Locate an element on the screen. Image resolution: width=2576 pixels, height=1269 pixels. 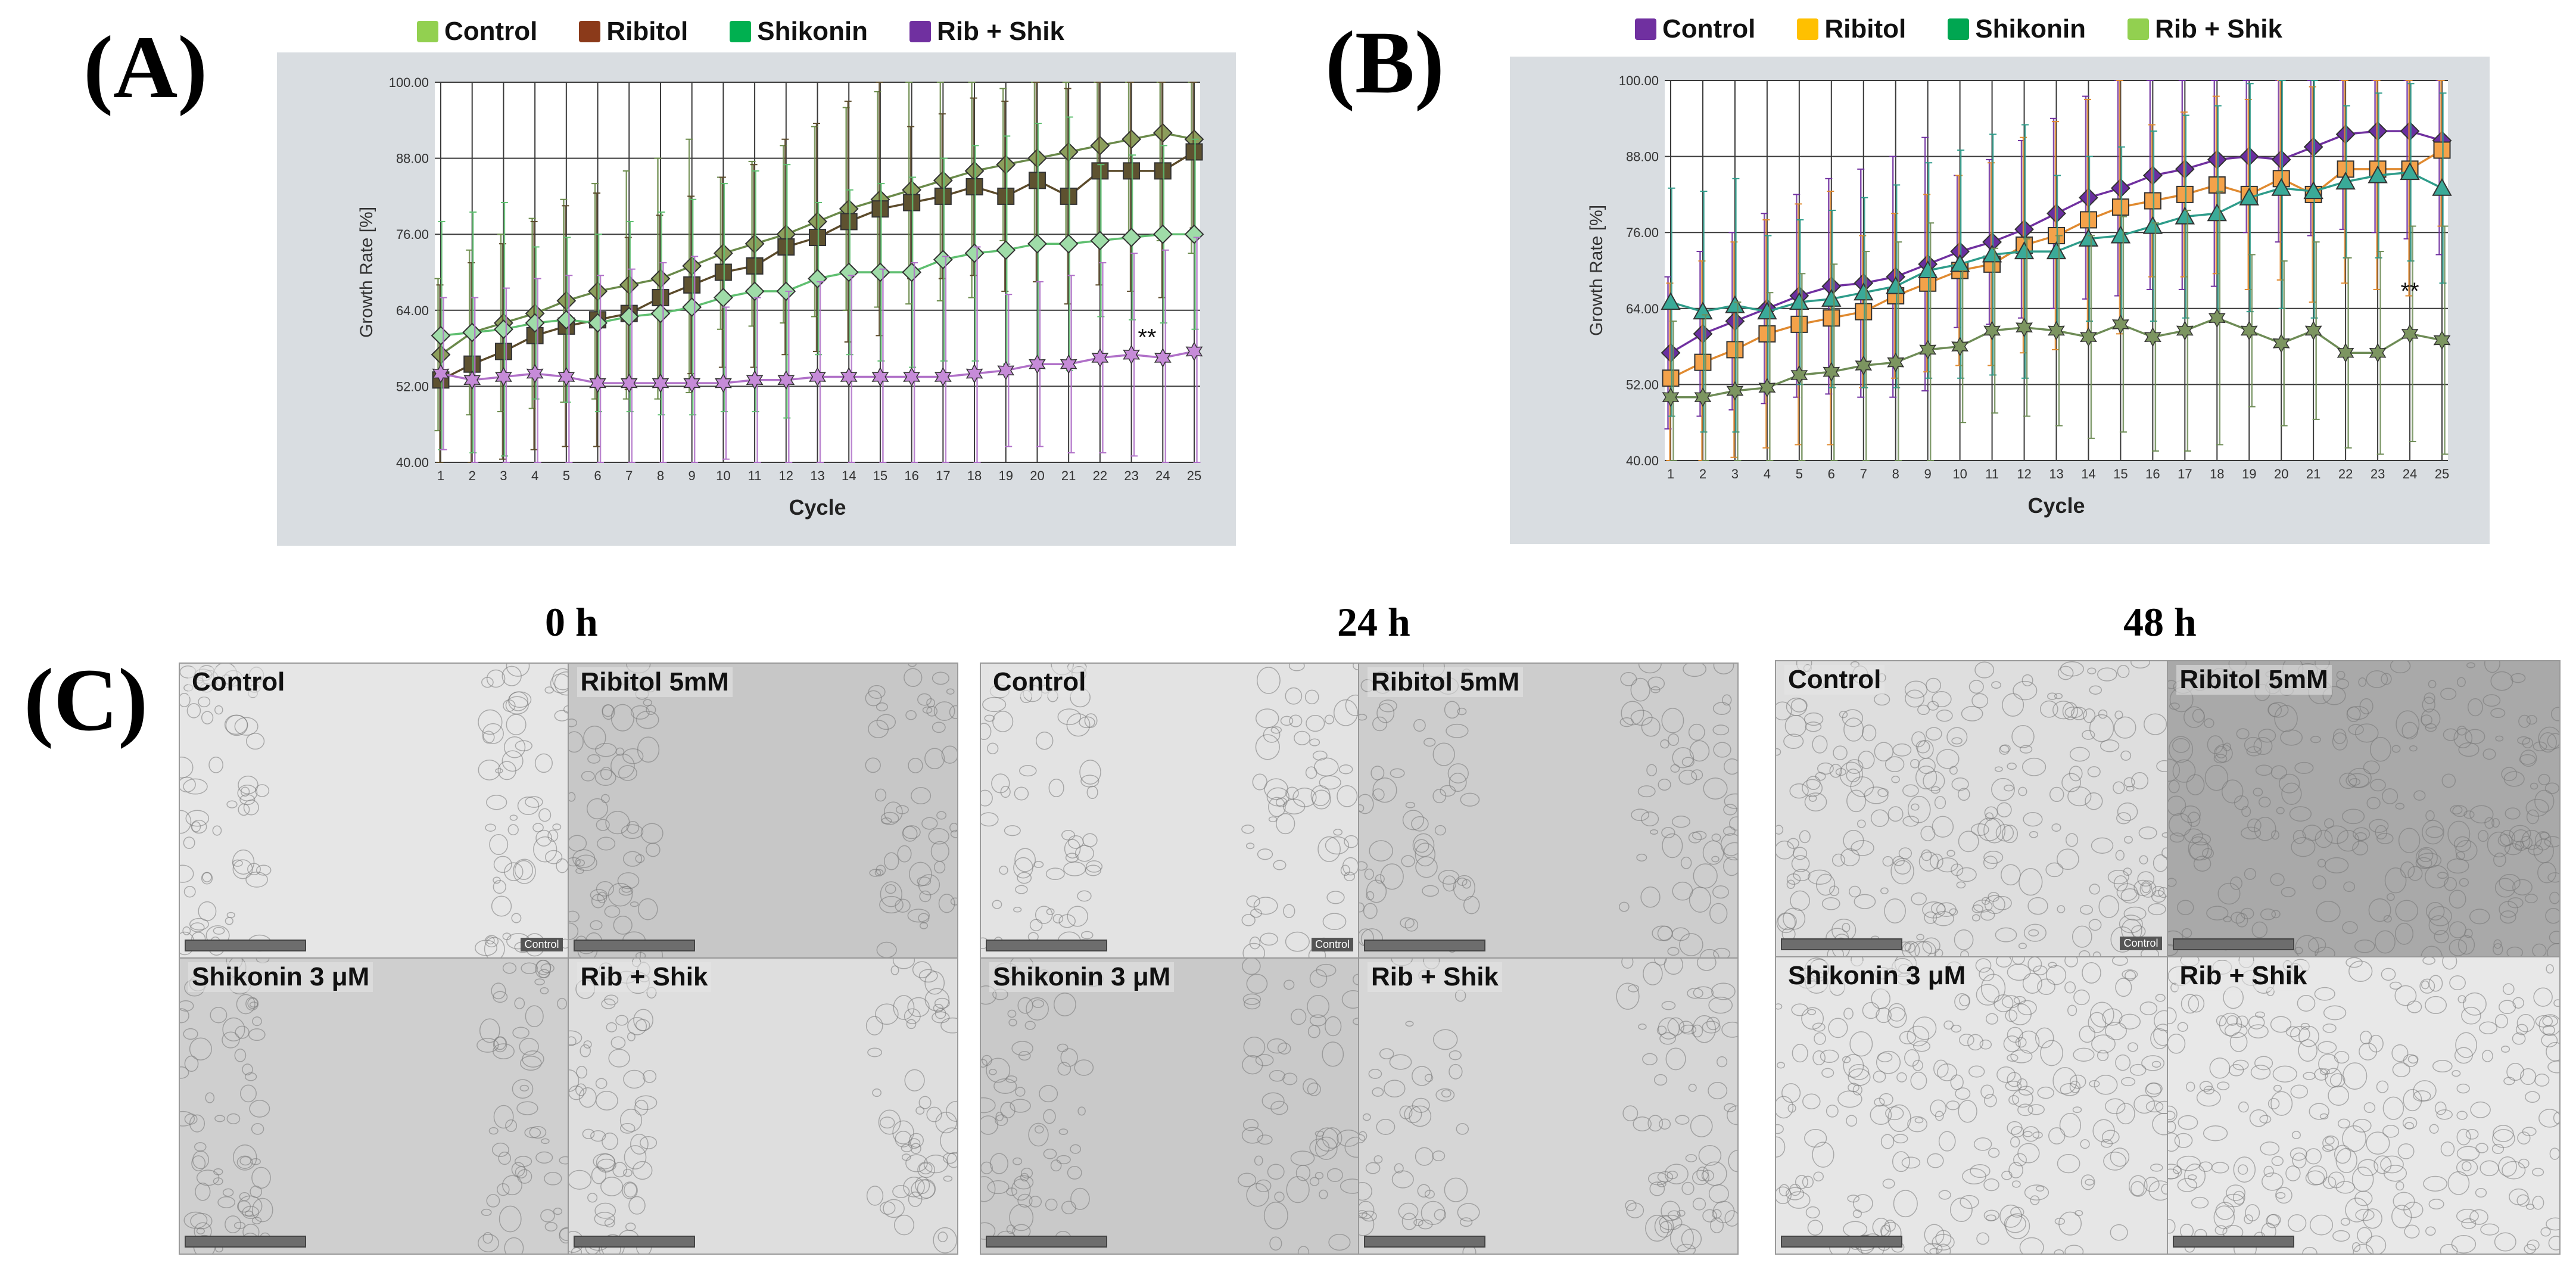
y-tick-label: 100.00 is located at coordinates (409, 82).